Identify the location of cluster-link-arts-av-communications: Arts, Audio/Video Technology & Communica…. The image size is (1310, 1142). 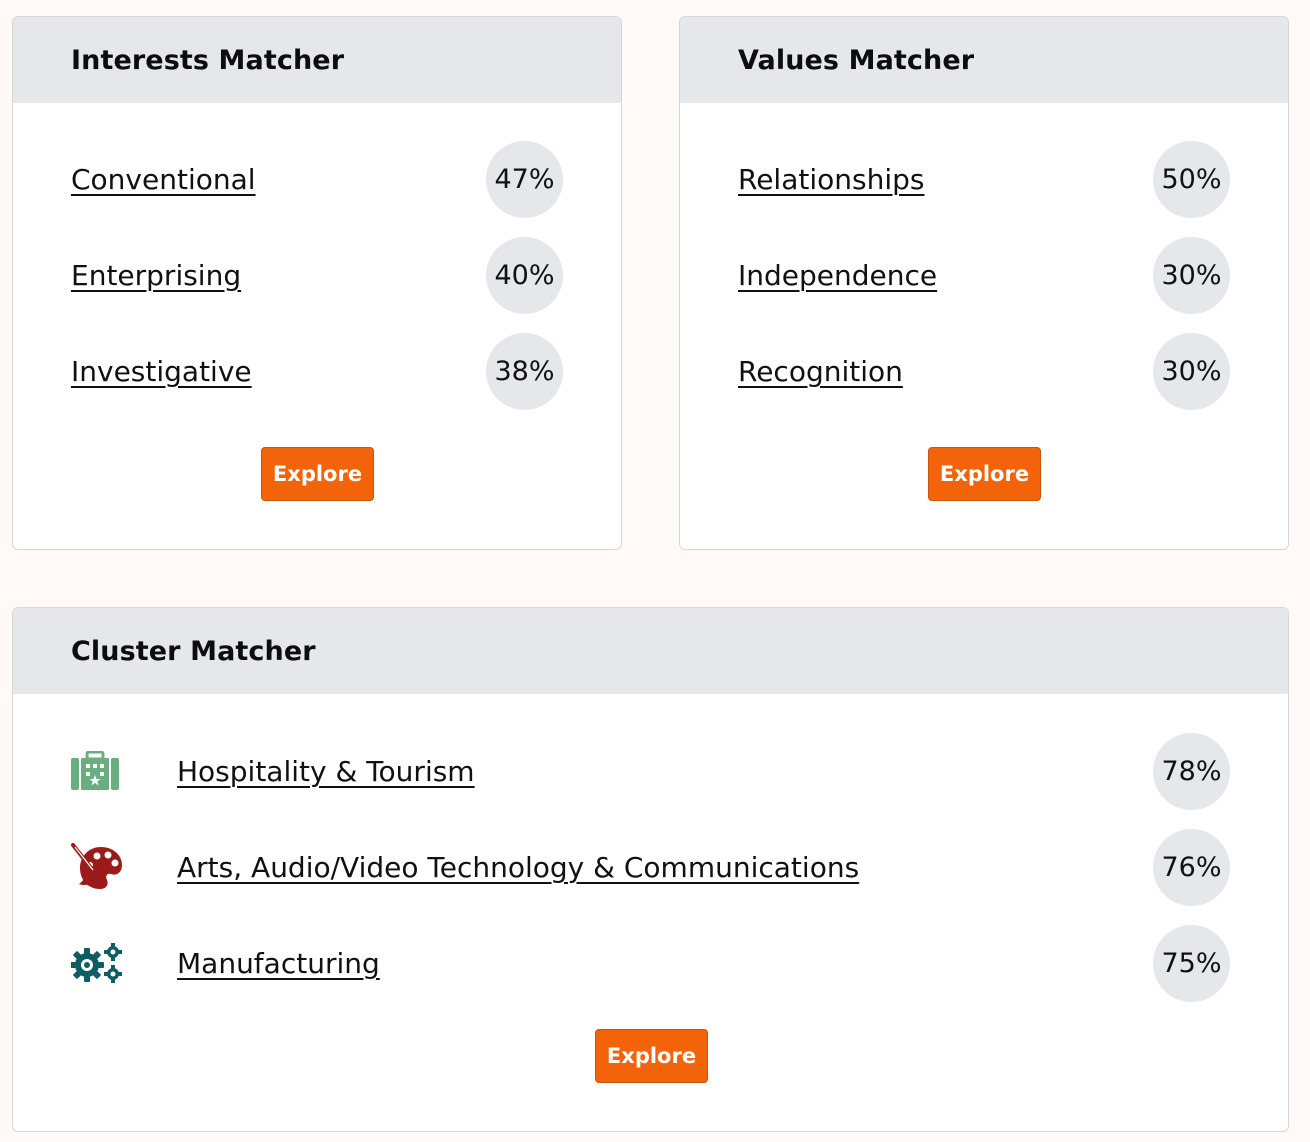
(518, 867).